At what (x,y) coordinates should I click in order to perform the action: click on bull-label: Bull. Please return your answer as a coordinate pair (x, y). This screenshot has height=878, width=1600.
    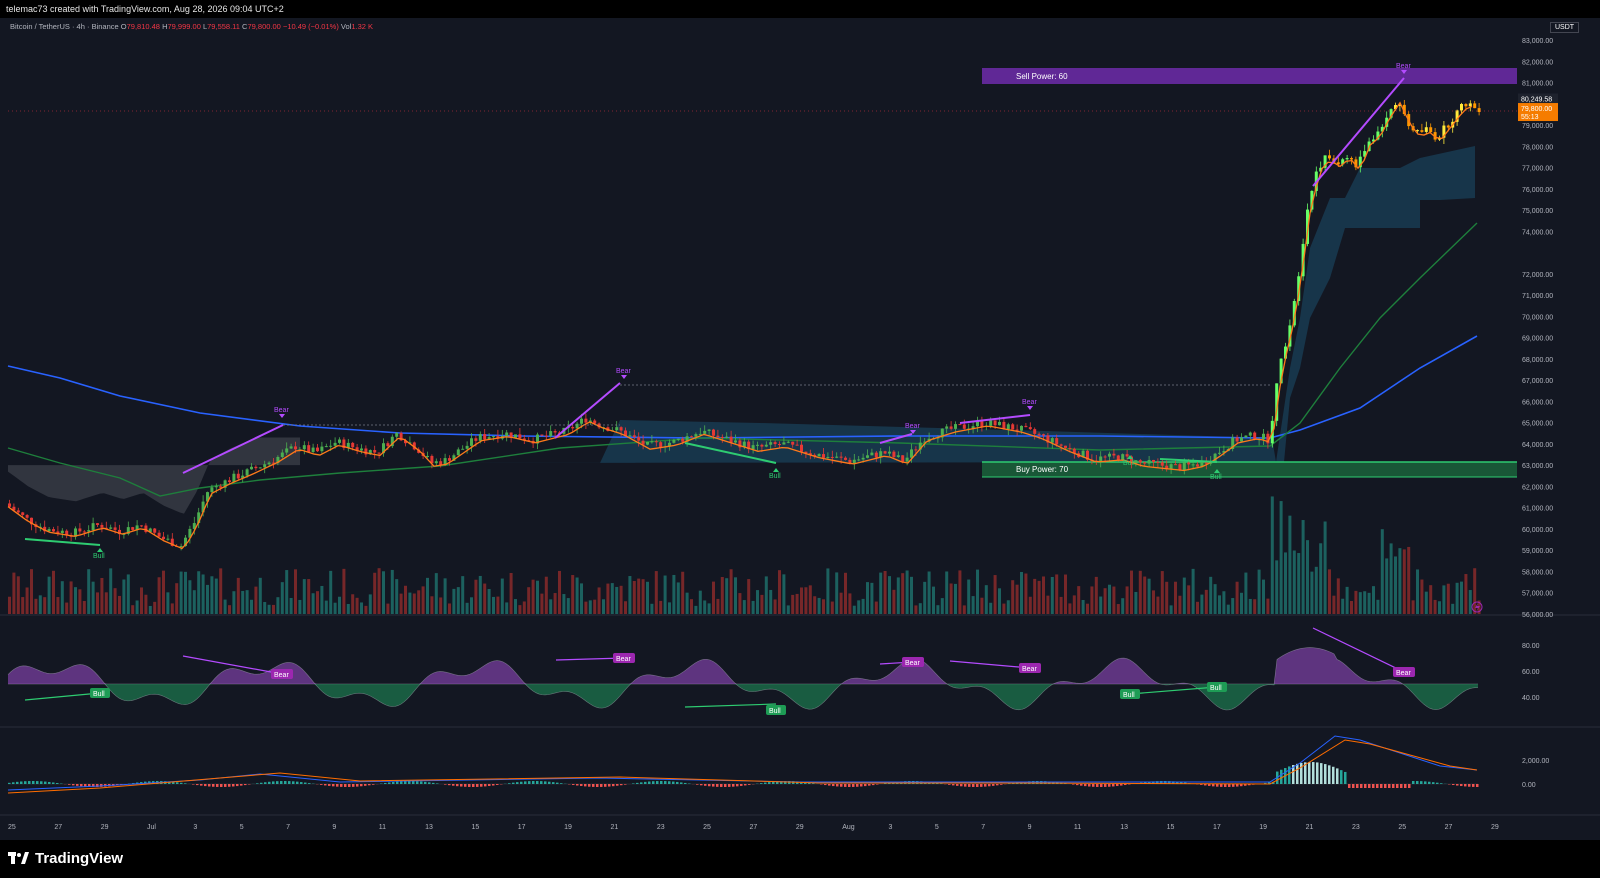
    Looking at the image, I should click on (99, 556).